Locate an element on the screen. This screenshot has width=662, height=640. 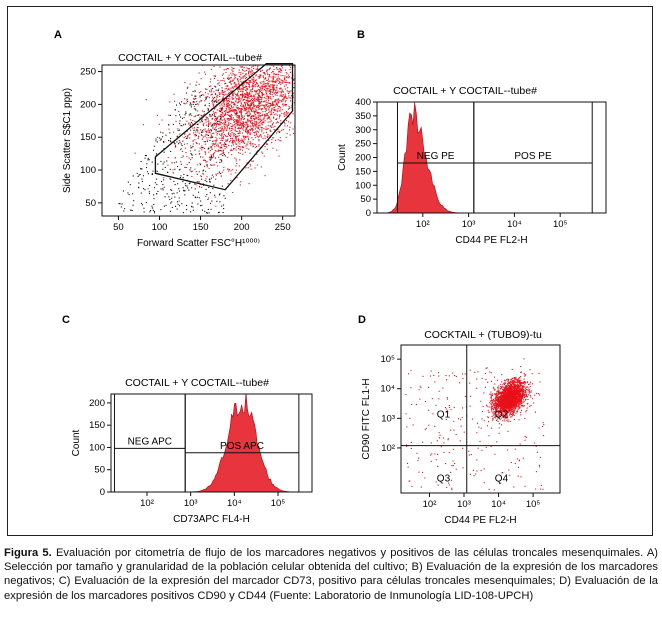
x-axis-label: CD44 PE FL2-H is located at coordinates (491, 240).